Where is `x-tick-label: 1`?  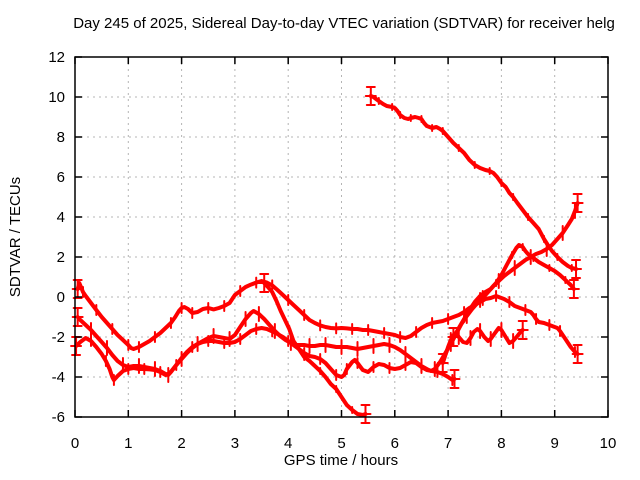 x-tick-label: 1 is located at coordinates (128, 443).